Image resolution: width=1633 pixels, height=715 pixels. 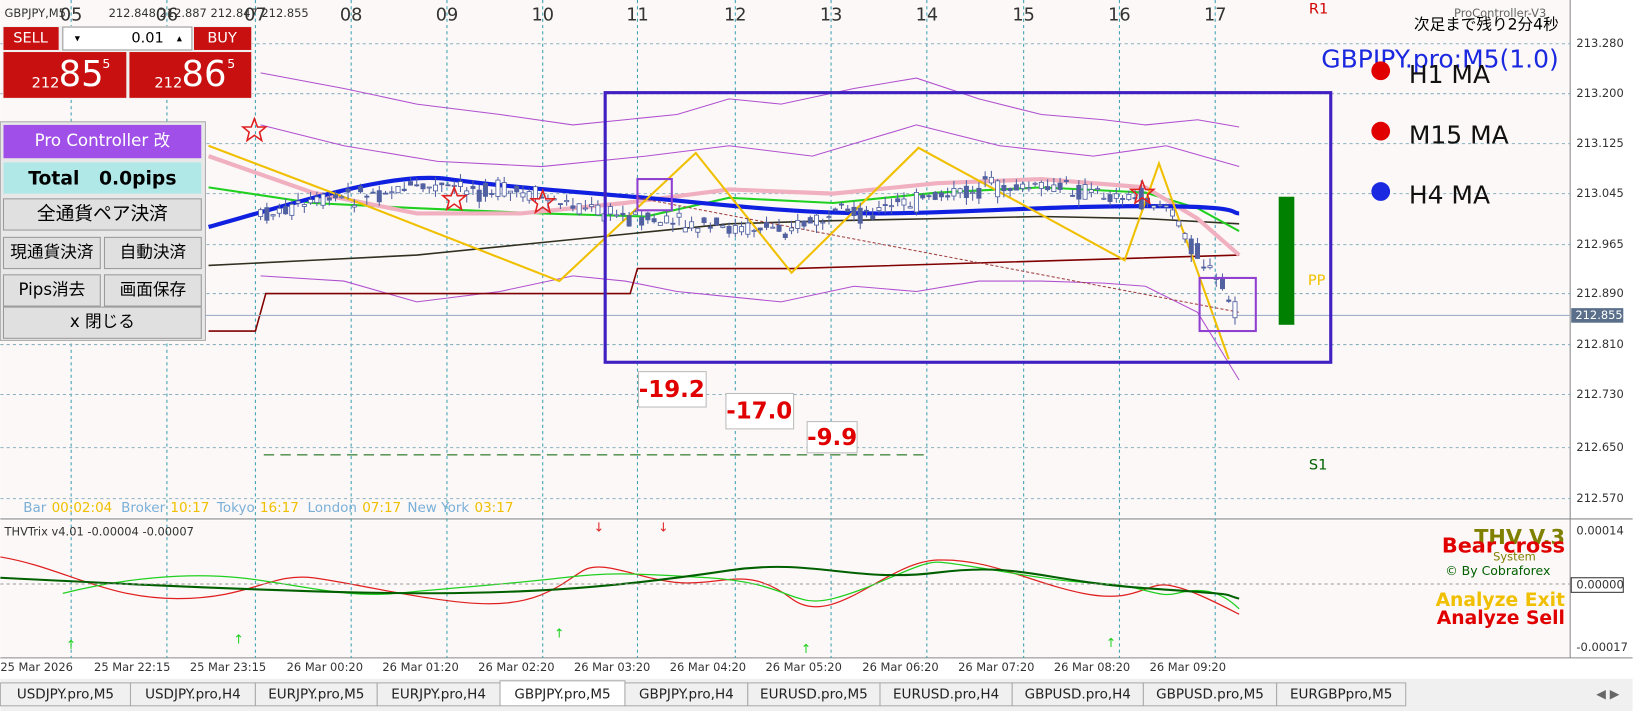 What do you see at coordinates (316, 694) in the screenshot?
I see `tab-label: EURJPY.pro,M5` at bounding box center [316, 694].